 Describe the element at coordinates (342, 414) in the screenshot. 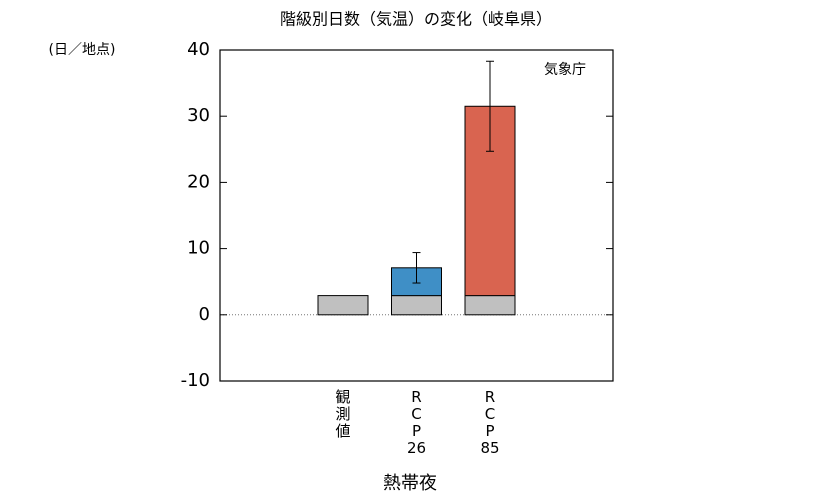

I see `x-tick-label: 観測値` at that location.